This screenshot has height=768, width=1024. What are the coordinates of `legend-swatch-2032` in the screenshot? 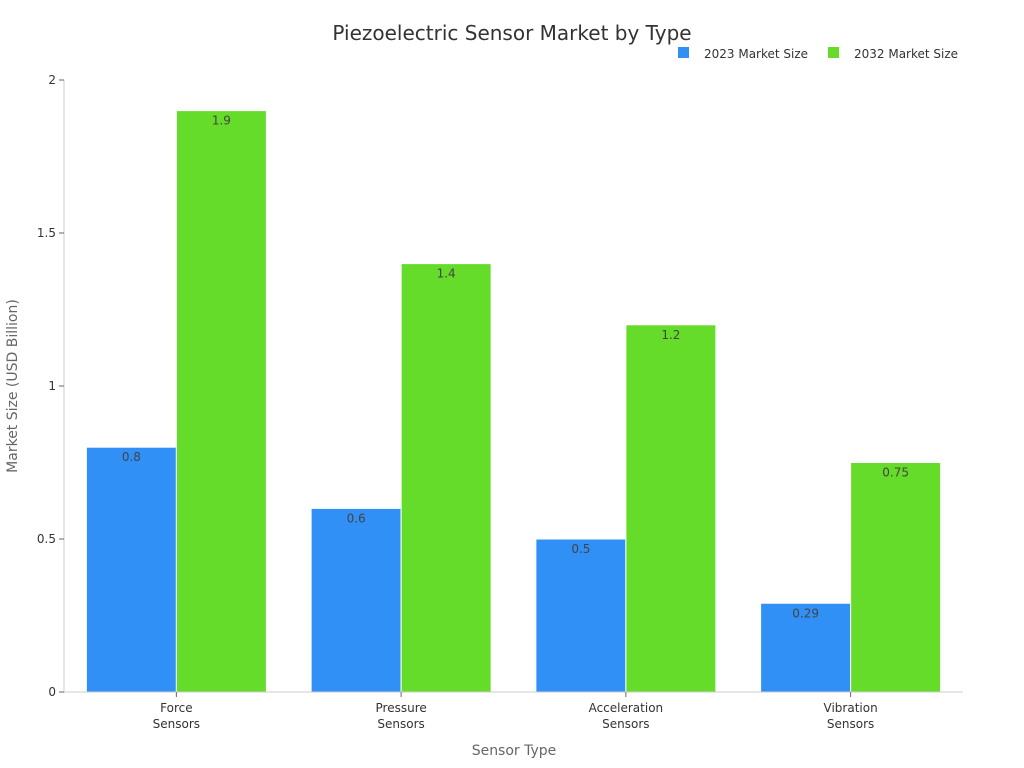 It's located at (833, 52).